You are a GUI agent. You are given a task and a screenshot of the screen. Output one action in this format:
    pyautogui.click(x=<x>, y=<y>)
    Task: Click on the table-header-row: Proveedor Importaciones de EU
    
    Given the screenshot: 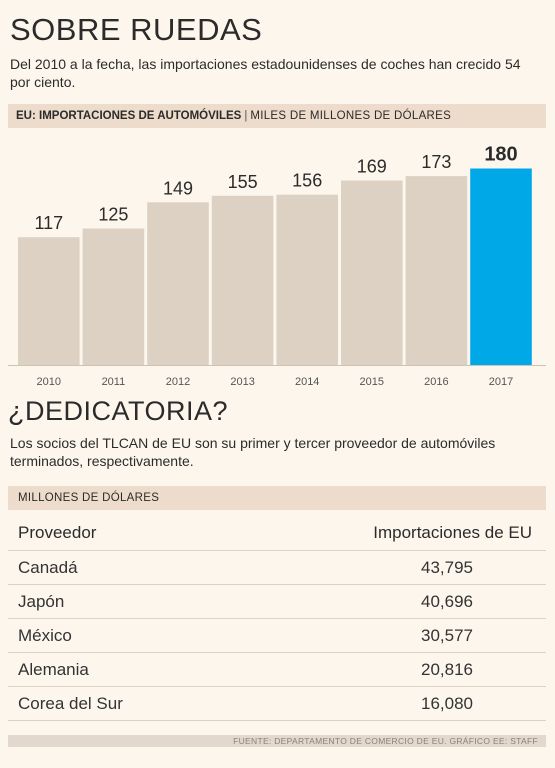 What is the action you would take?
    pyautogui.click(x=277, y=533)
    